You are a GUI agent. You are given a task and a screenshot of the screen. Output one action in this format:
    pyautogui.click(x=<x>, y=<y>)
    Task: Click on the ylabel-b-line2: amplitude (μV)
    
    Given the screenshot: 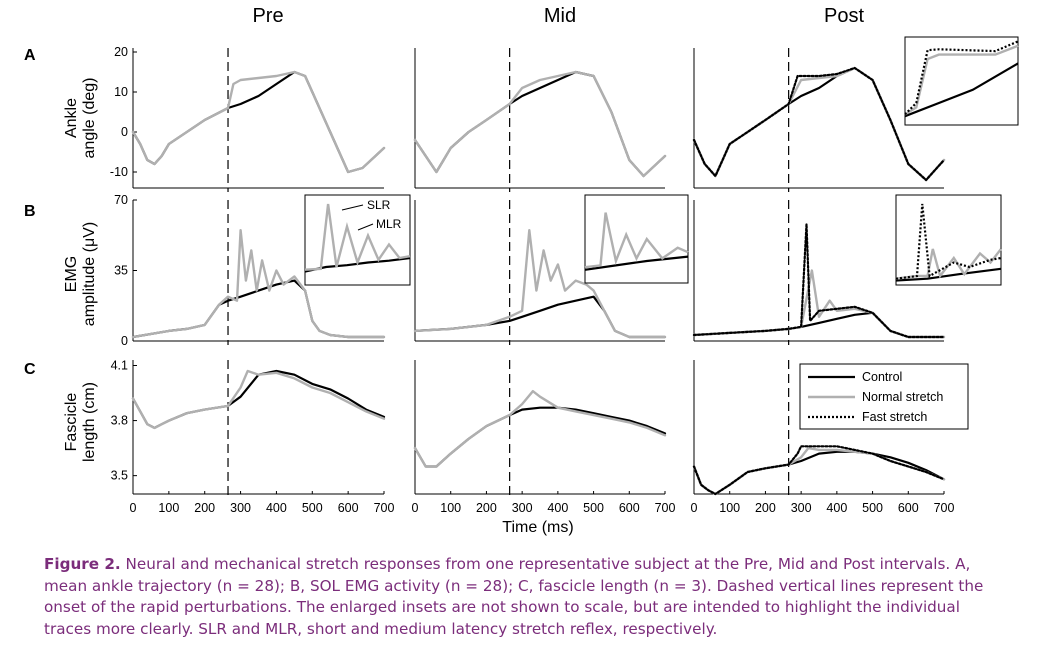 What is the action you would take?
    pyautogui.click(x=89, y=274)
    